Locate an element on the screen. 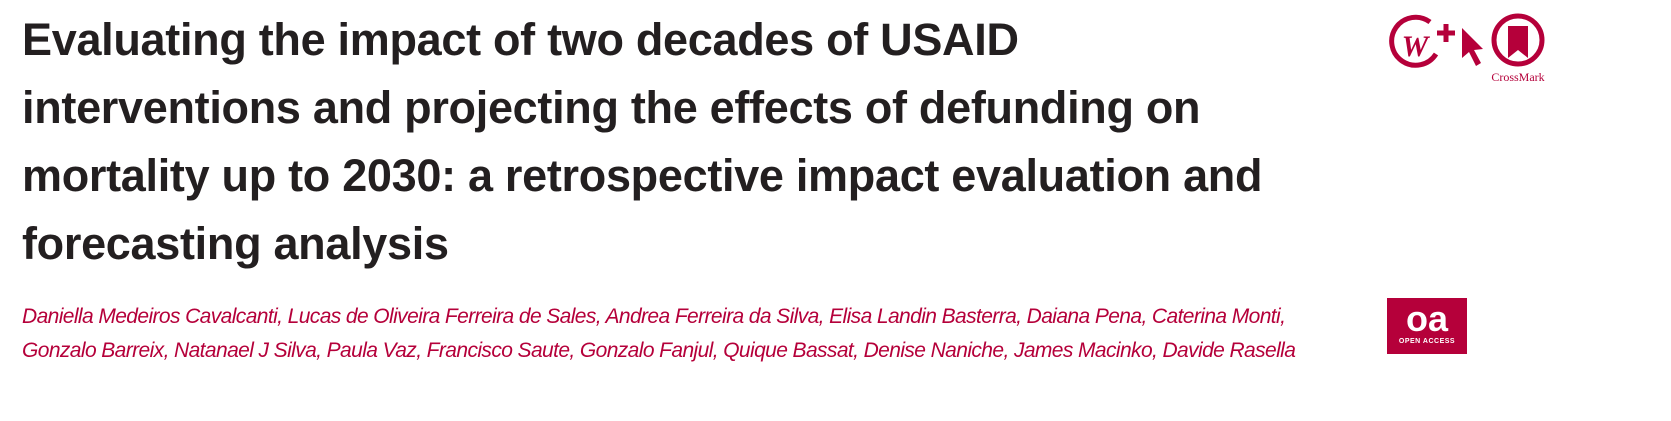  crossmark-label: CrossMark is located at coordinates (1517, 77).